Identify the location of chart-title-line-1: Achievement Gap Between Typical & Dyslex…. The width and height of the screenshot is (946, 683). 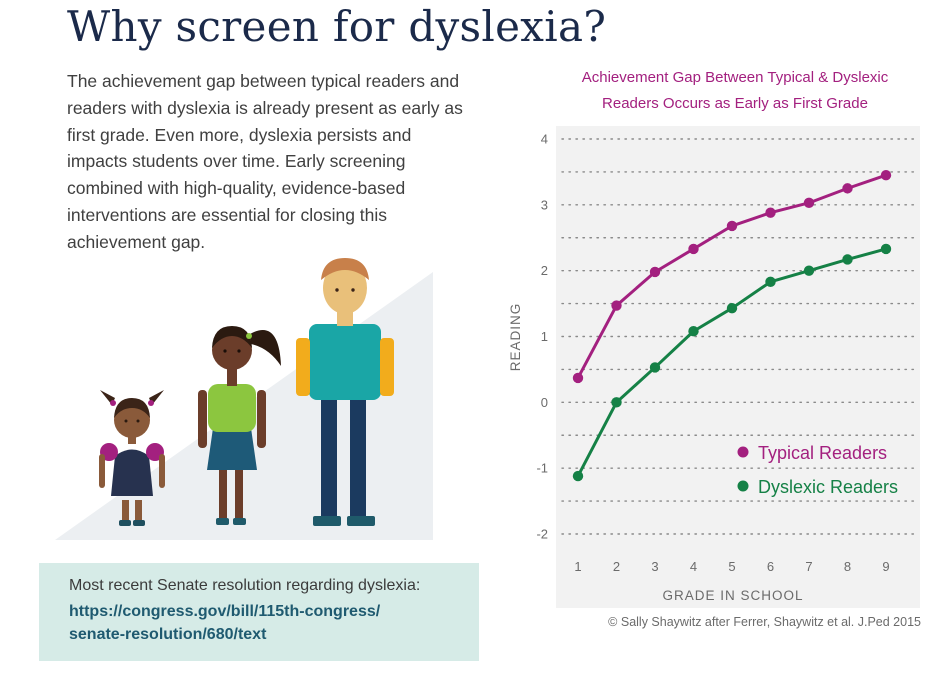
(735, 77).